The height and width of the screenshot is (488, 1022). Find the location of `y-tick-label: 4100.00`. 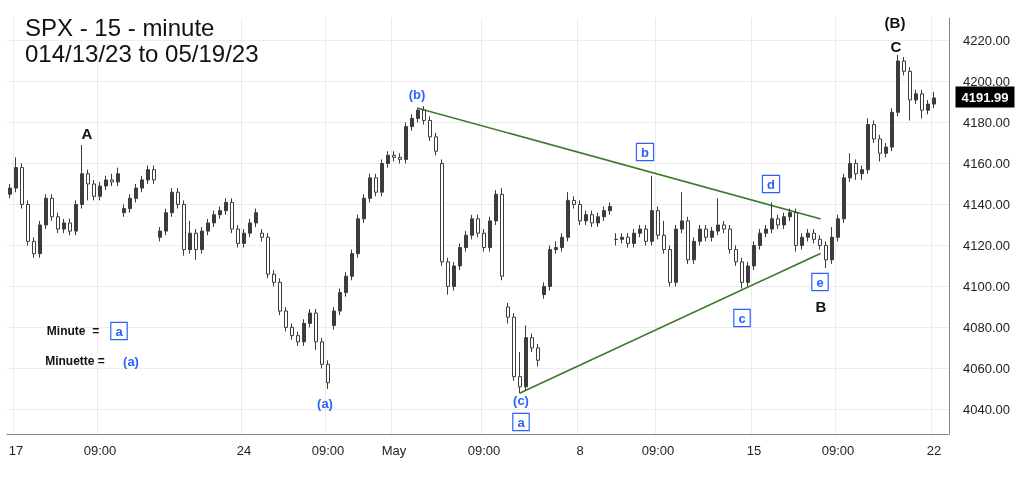

y-tick-label: 4100.00 is located at coordinates (986, 286).